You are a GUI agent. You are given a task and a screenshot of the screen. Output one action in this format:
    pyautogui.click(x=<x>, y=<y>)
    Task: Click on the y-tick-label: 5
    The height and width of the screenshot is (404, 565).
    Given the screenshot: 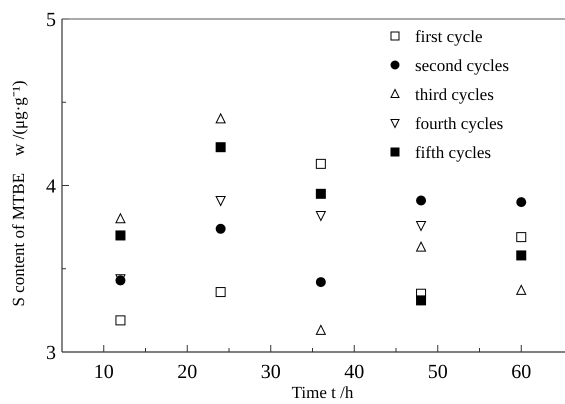 What is the action you would take?
    pyautogui.click(x=51, y=20)
    